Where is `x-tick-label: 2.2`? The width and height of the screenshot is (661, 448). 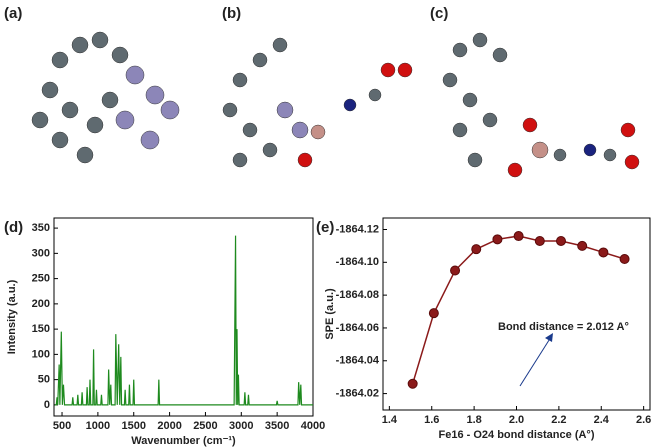 x-tick-label: 2.2 is located at coordinates (558, 420).